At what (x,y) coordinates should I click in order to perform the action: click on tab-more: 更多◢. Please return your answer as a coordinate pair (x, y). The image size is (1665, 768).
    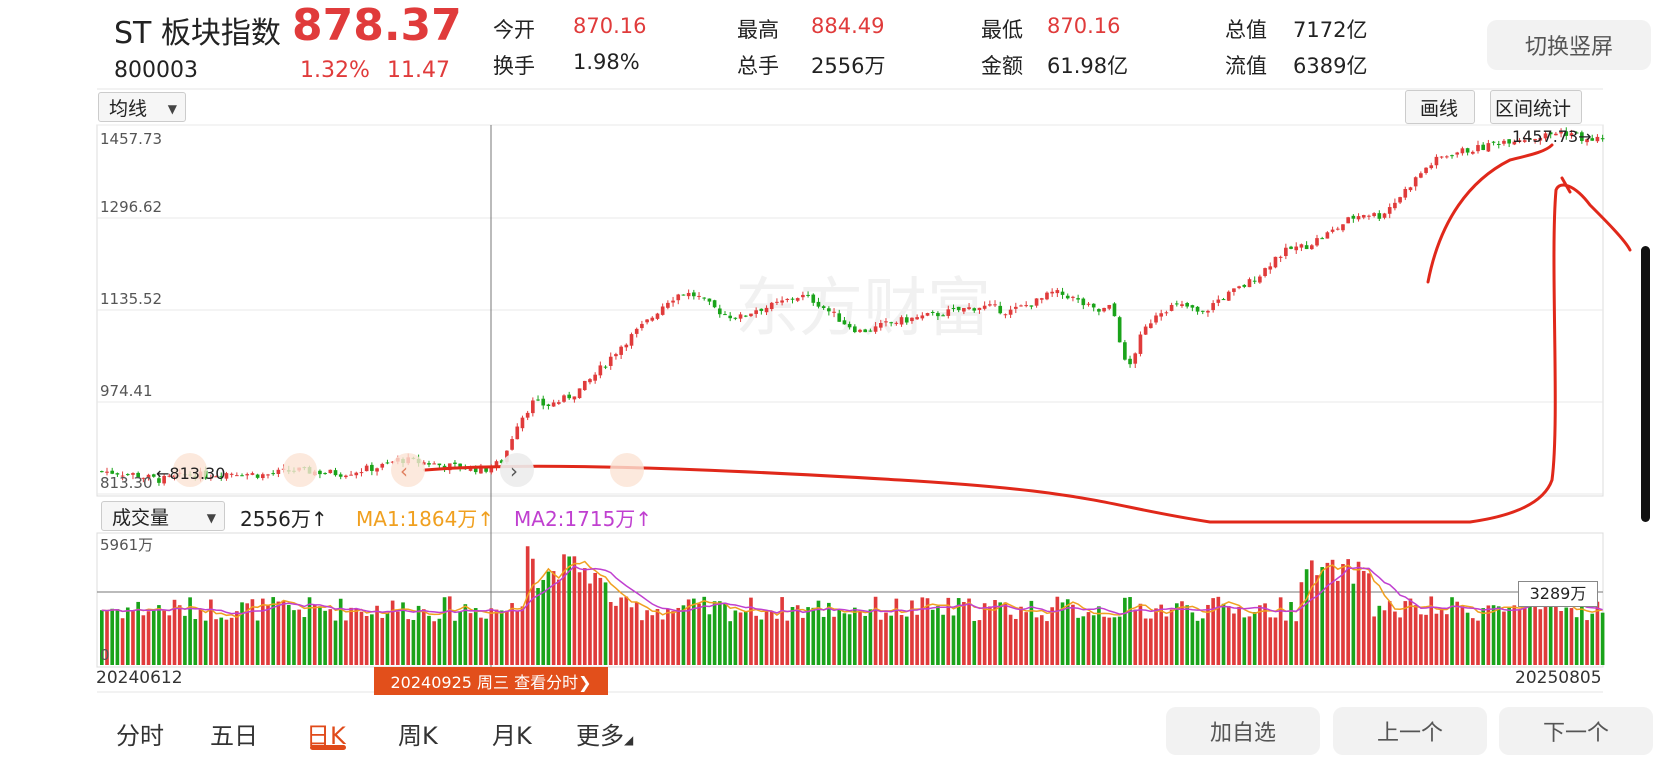
    Looking at the image, I should click on (604, 733).